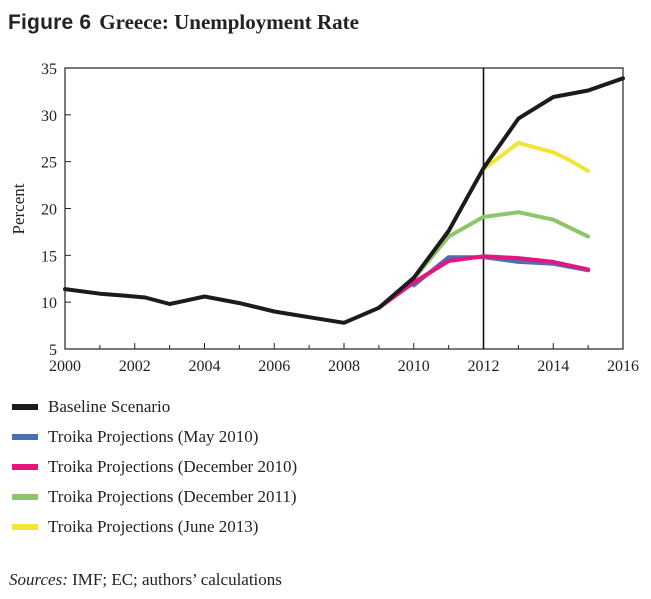  I want to click on y-tick-label: 20, so click(49, 210).